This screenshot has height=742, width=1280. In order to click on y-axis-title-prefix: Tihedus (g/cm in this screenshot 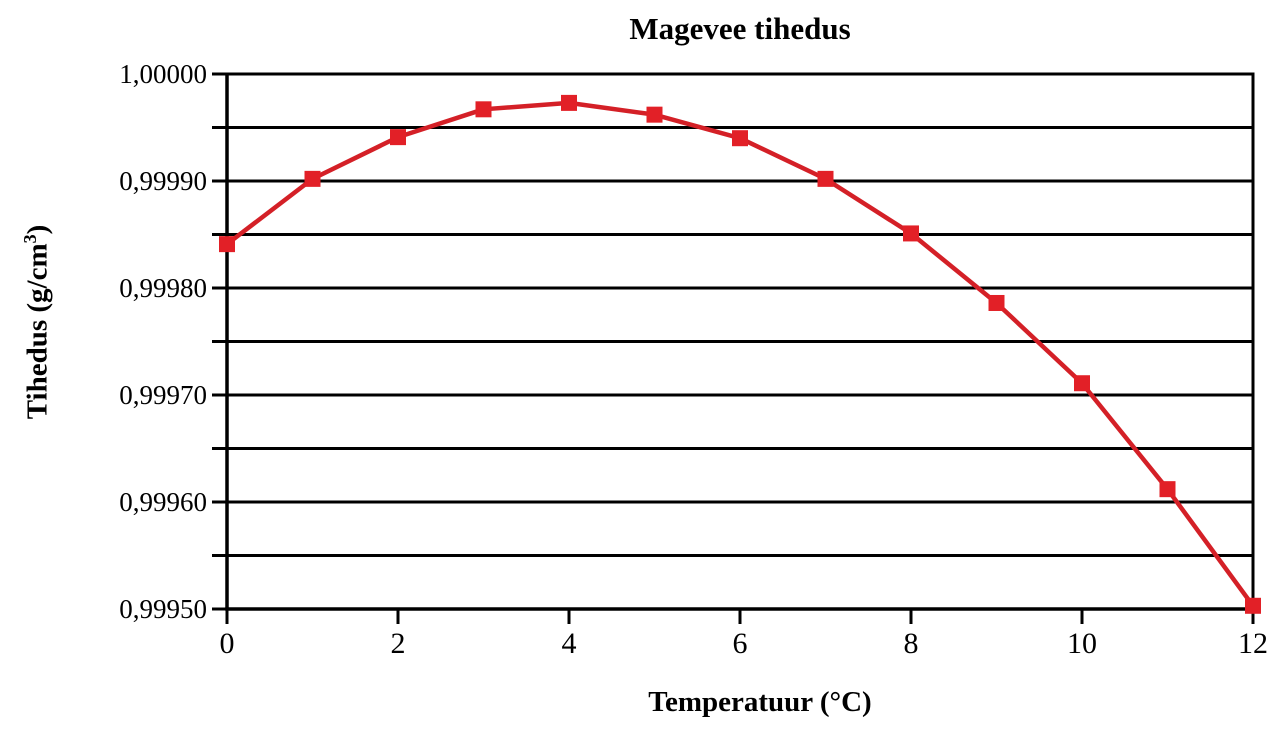, I will do `click(37, 331)`.